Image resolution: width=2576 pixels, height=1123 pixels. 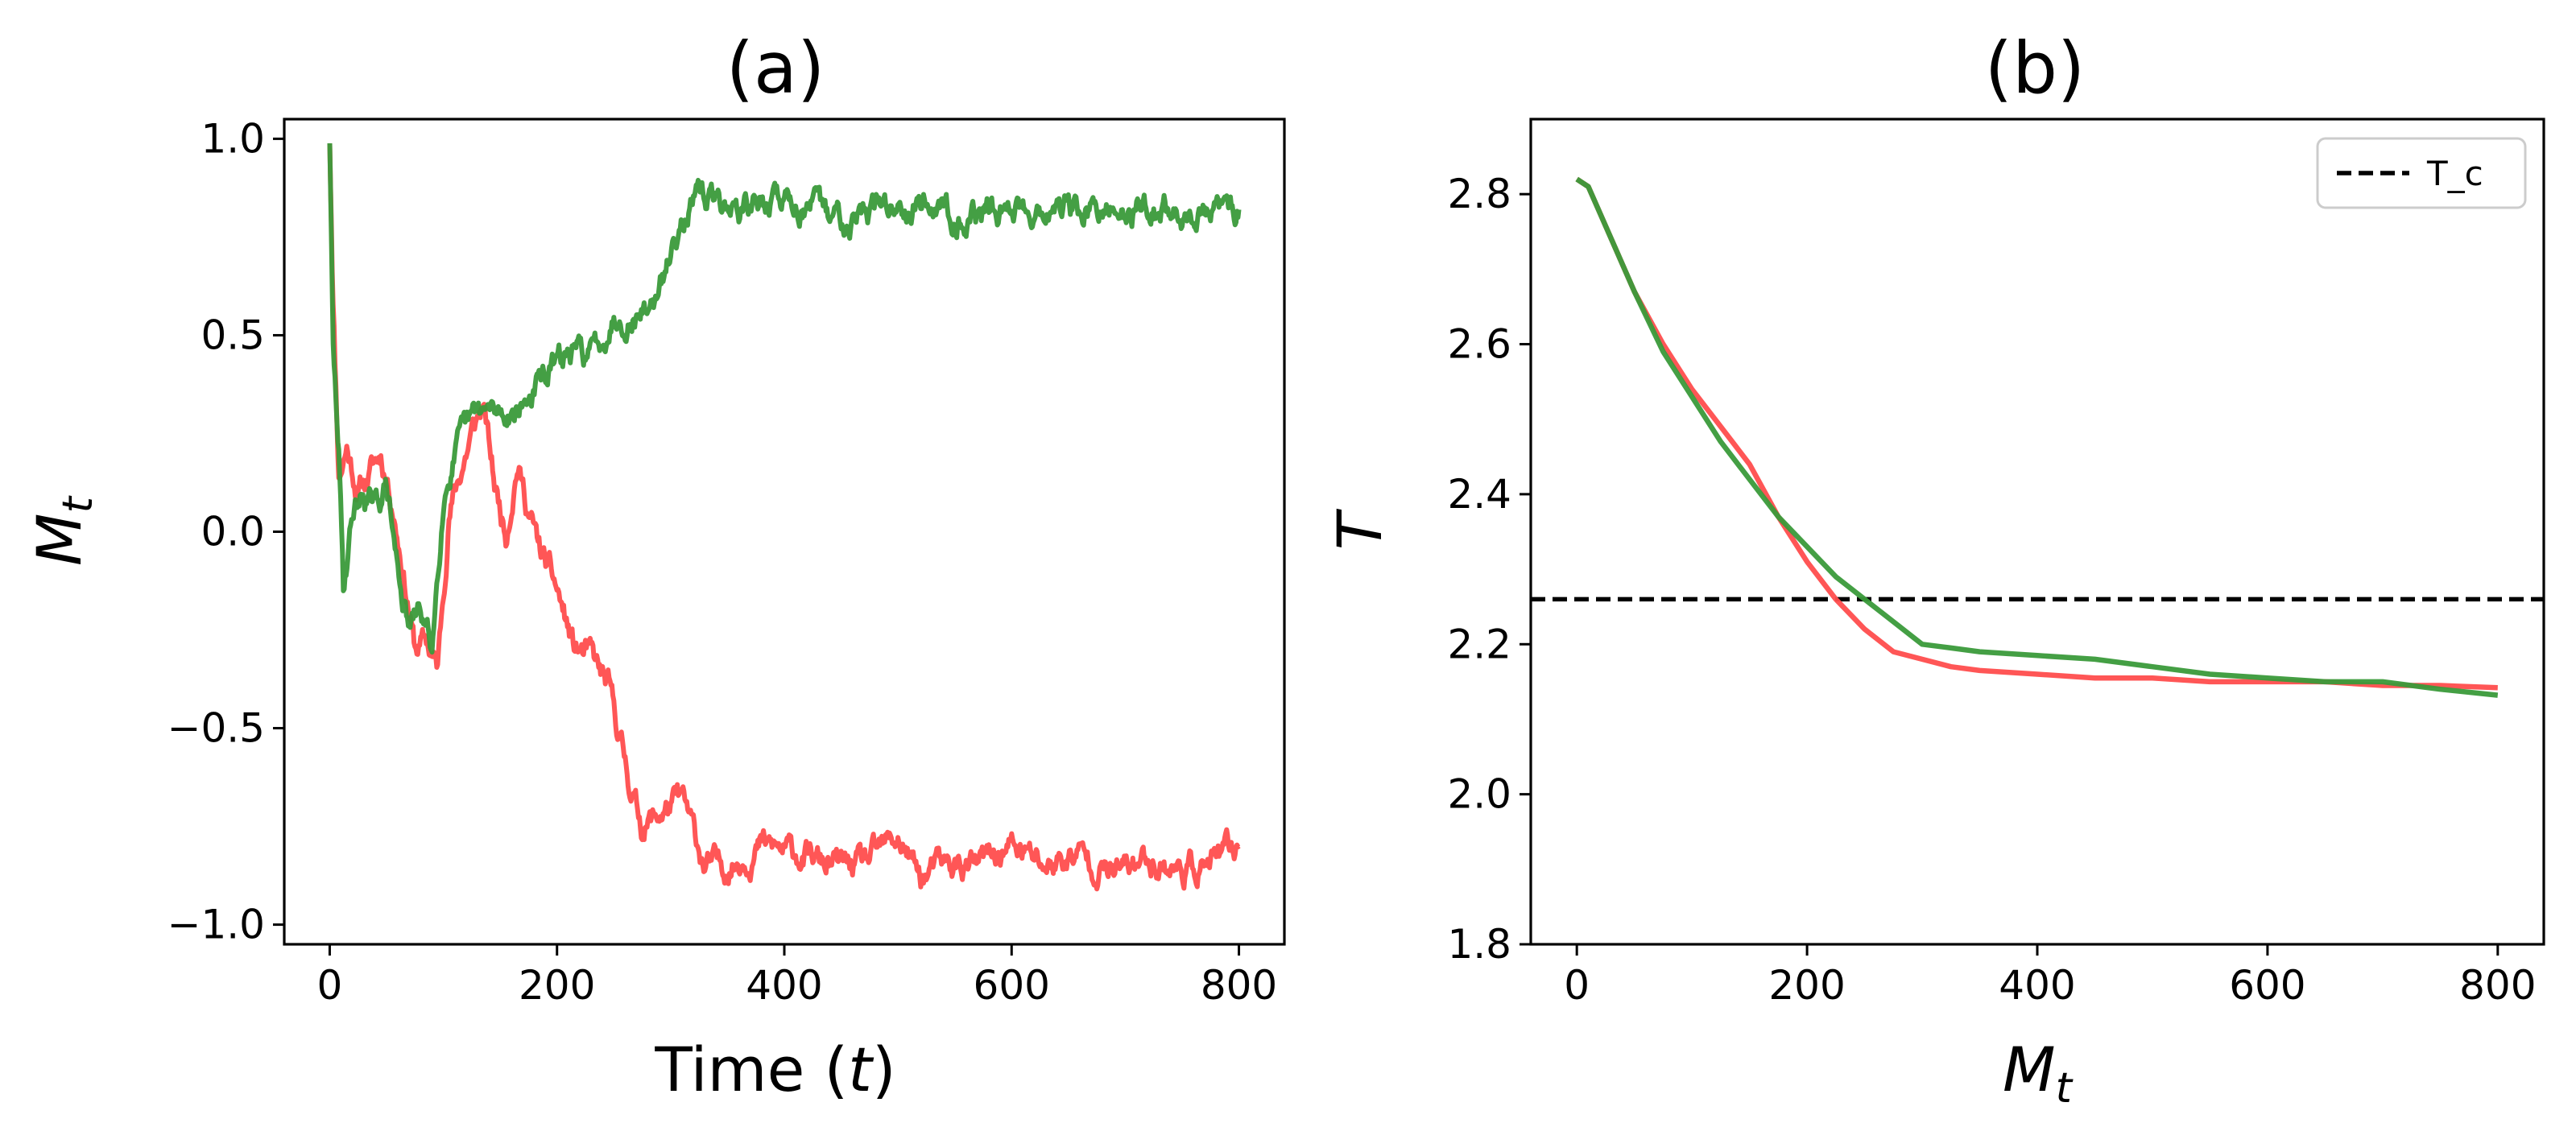 I want to click on panel-b-ytick-label: 2.4, so click(x=1479, y=495).